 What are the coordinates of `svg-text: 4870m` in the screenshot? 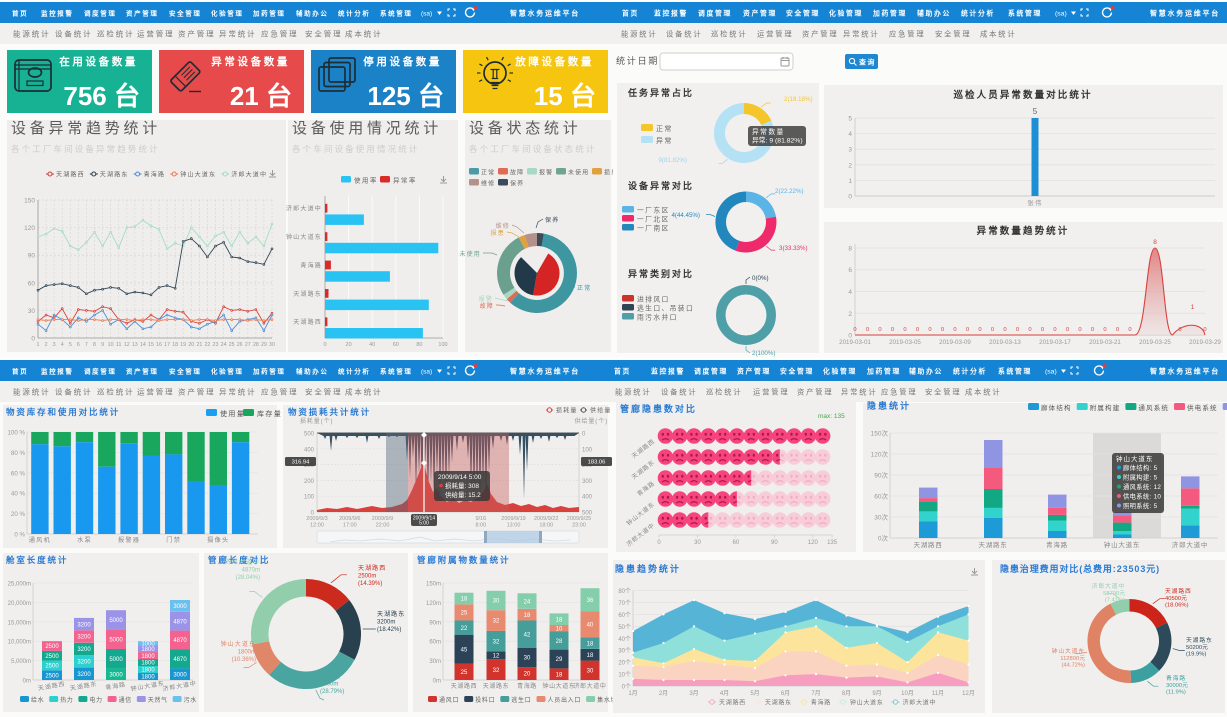 It's located at (251, 571).